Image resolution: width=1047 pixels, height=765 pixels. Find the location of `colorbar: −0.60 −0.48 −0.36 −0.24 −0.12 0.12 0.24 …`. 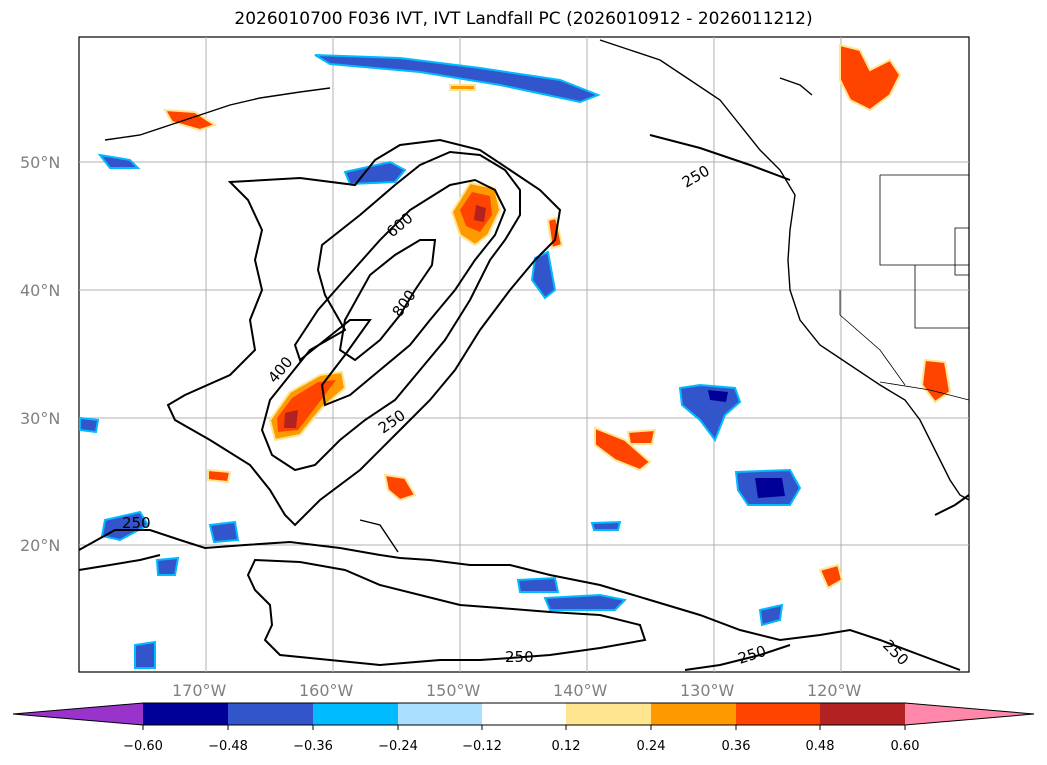

colorbar: −0.60 −0.48 −0.36 −0.24 −0.12 0.12 0.24 … is located at coordinates (523, 728).